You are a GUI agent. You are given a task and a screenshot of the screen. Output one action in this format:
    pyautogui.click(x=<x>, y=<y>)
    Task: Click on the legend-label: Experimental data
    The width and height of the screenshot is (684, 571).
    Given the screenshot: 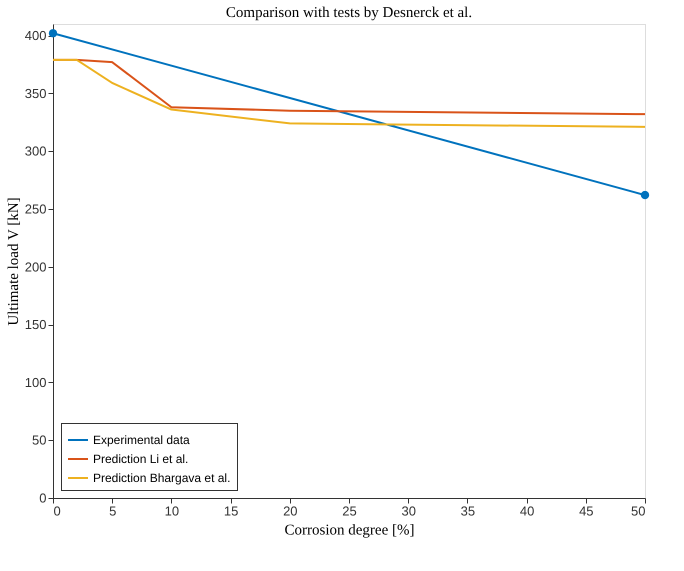 What is the action you would take?
    pyautogui.click(x=141, y=440)
    